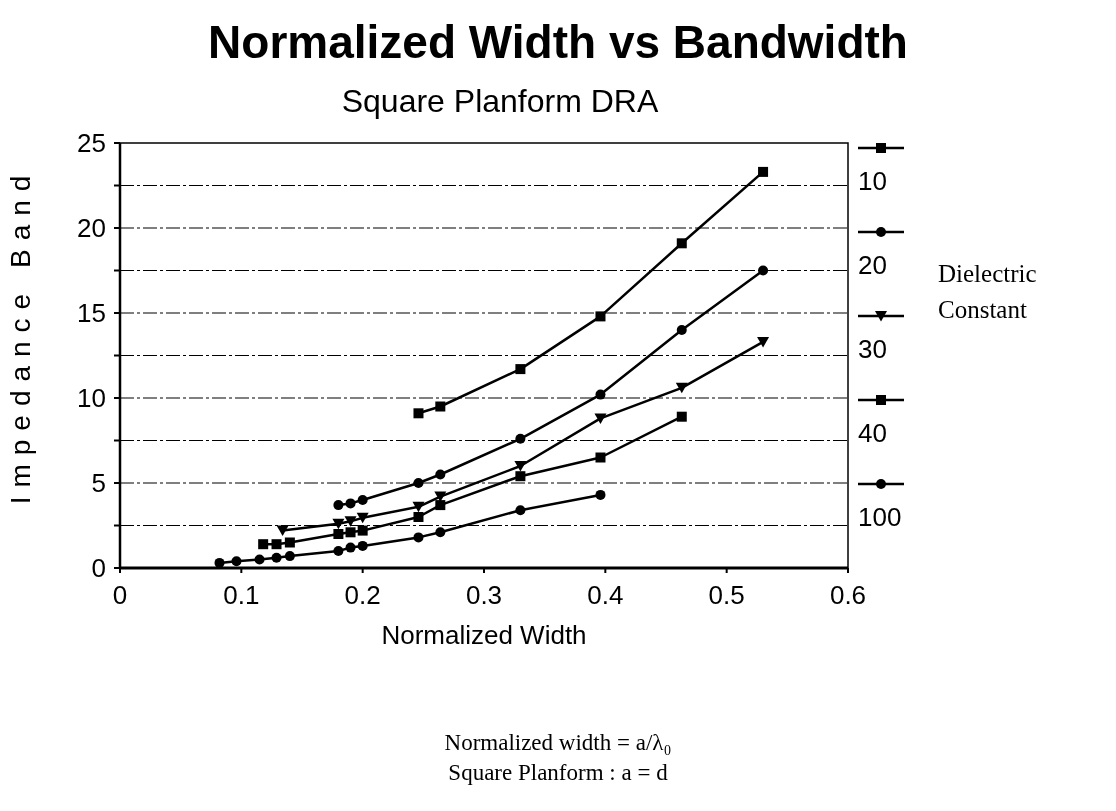 Image resolution: width=1116 pixels, height=811 pixels. Describe the element at coordinates (500, 101) in the screenshot. I see `chart-subtitle: Square Planform DRA` at that location.